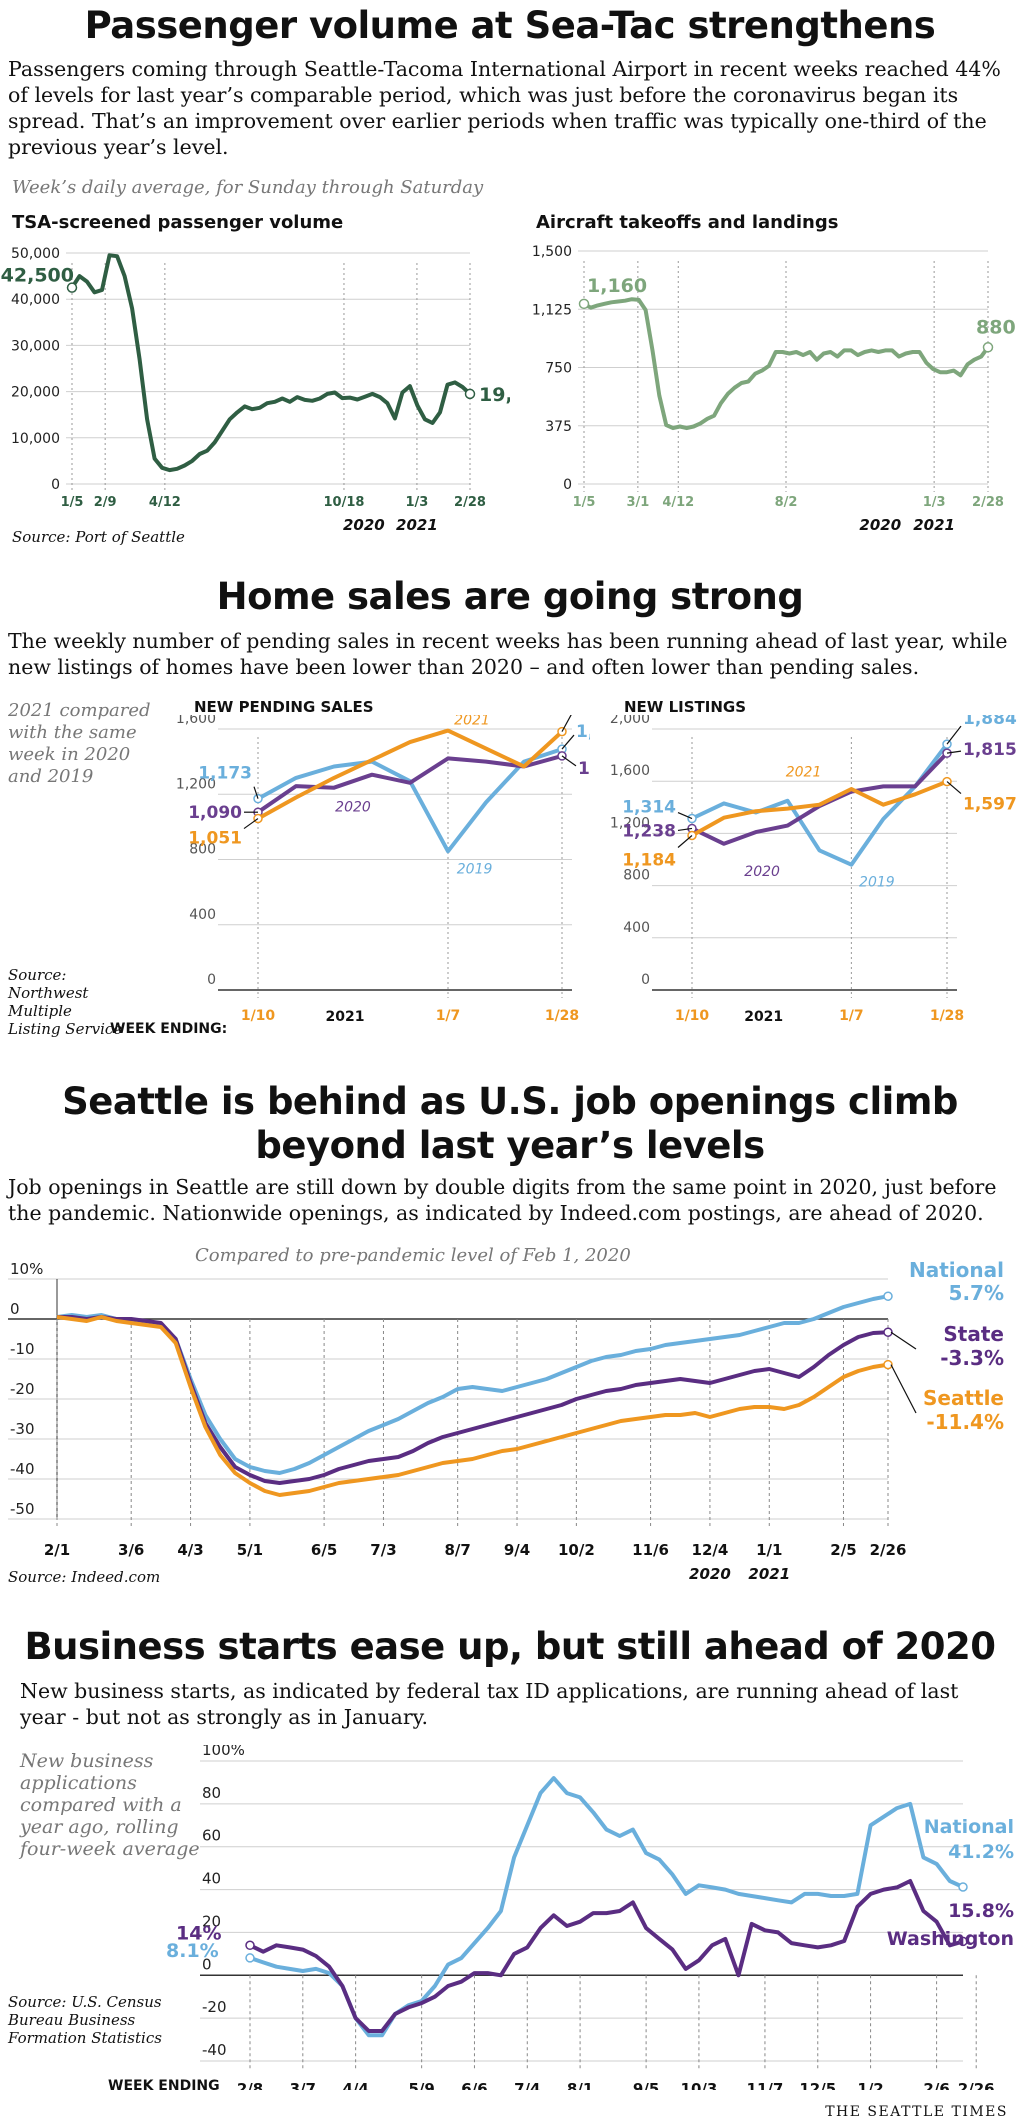 The width and height of the screenshot is (1020, 2127). Describe the element at coordinates (976, 1293) in the screenshot. I see `series-end-value-national: 5.7%` at that location.